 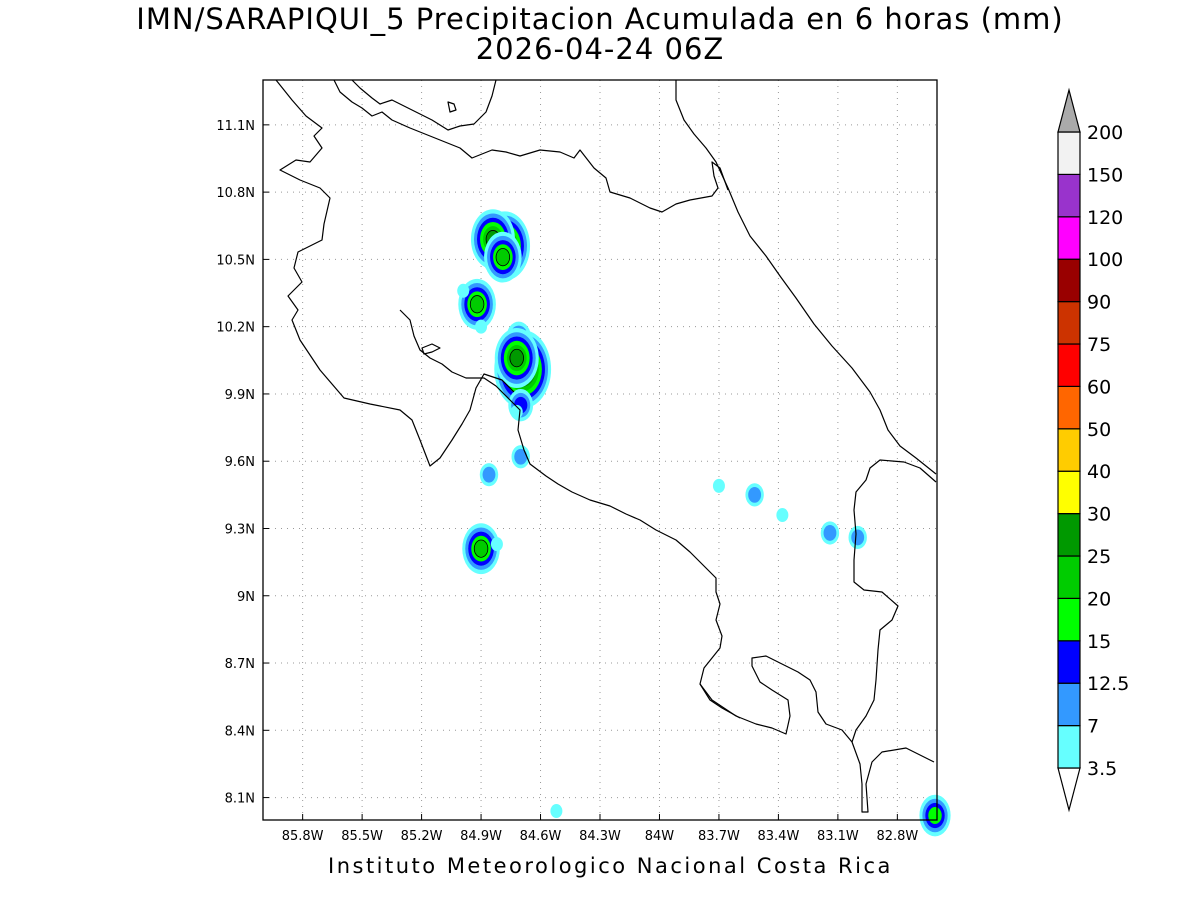 I want to click on colorbar-level-label: 3.5, so click(x=1102, y=769).